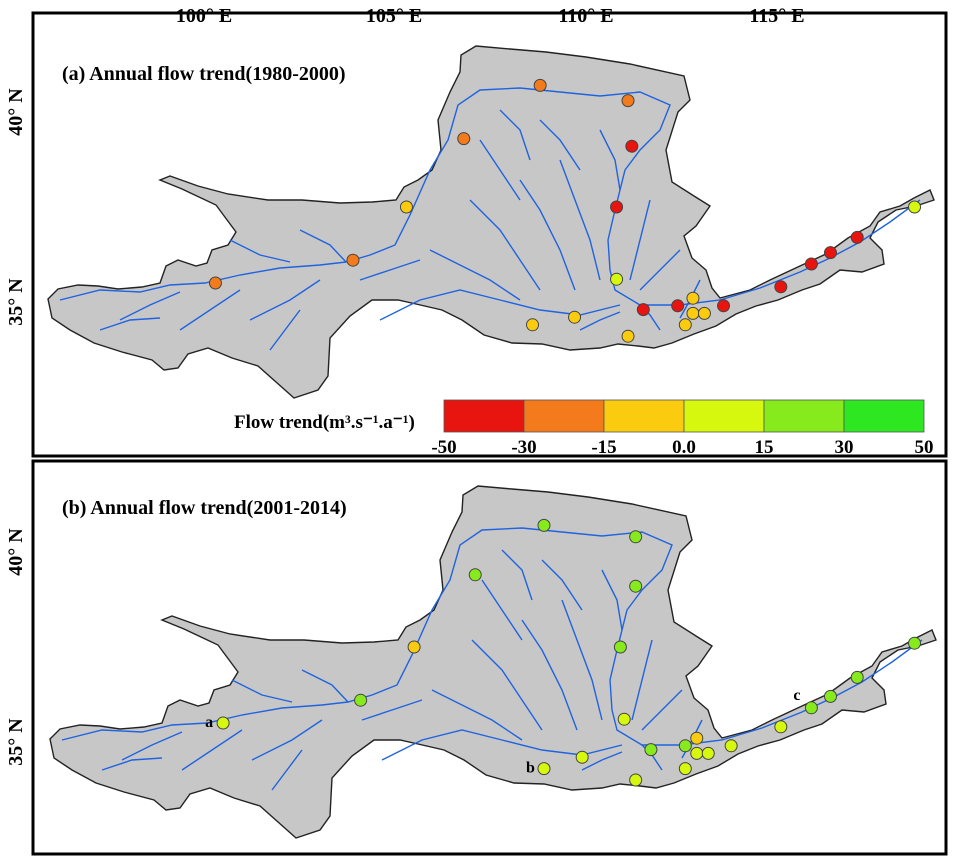 The width and height of the screenshot is (953, 864). What do you see at coordinates (443, 447) in the screenshot?
I see `colorbar-tick-1: -50` at bounding box center [443, 447].